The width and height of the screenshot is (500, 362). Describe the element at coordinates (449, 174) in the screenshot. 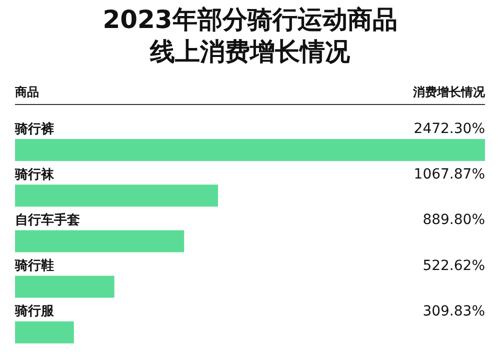

I see `data-label: 1067.87%` at that location.